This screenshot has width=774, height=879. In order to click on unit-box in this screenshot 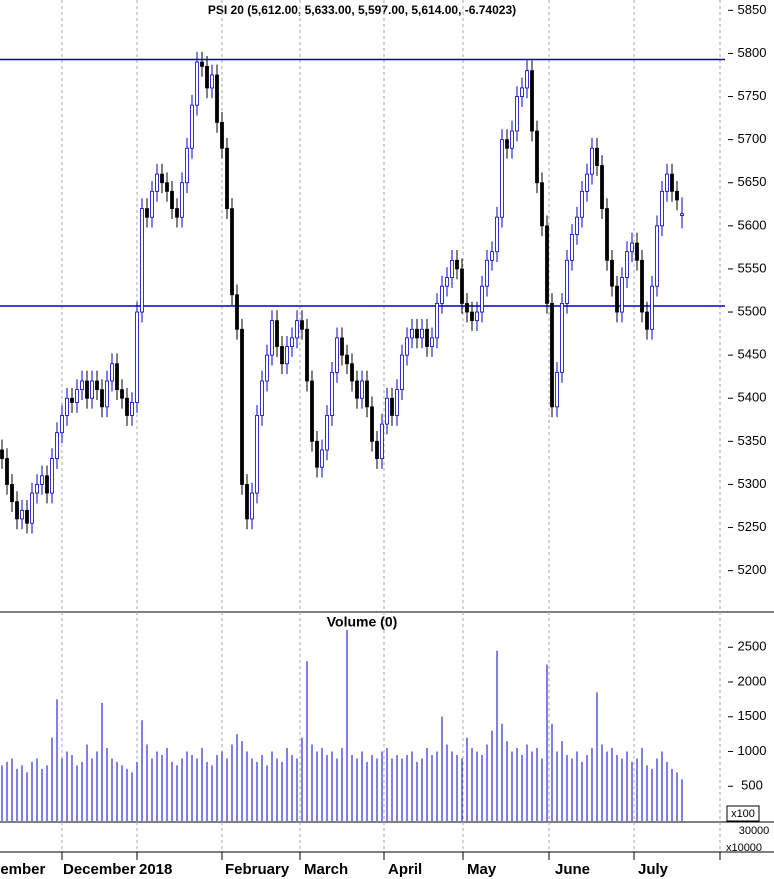, I will do `click(743, 813)`.